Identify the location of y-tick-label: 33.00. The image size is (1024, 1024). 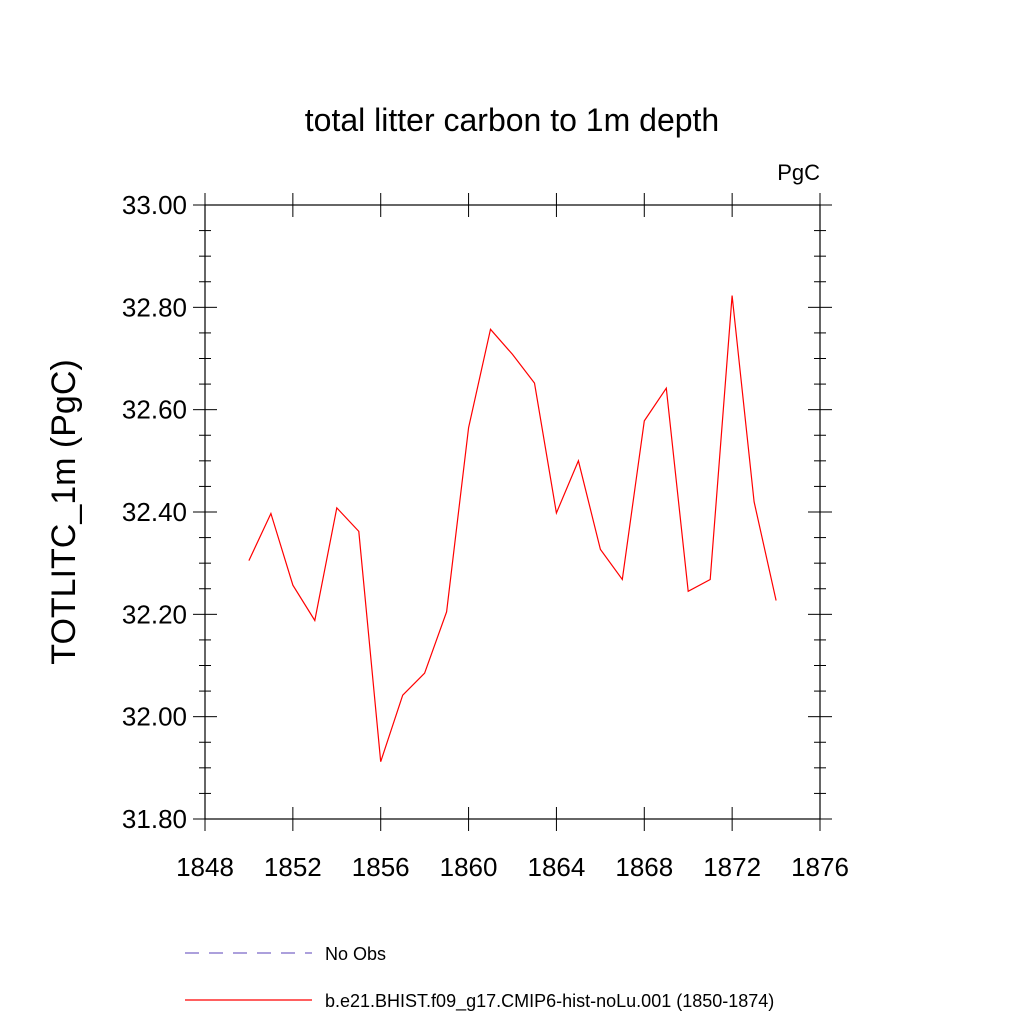
(154, 205).